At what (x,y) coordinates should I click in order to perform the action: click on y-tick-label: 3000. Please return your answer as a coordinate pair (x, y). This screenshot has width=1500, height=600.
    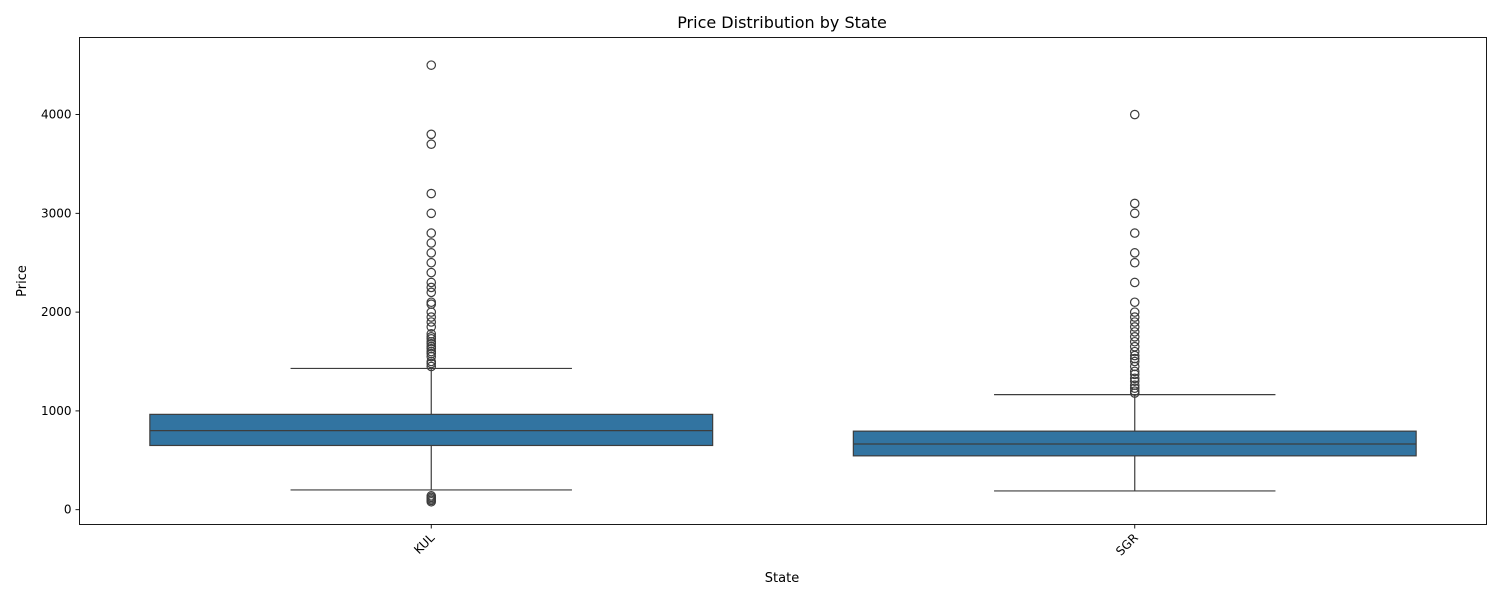
    Looking at the image, I should click on (56, 213).